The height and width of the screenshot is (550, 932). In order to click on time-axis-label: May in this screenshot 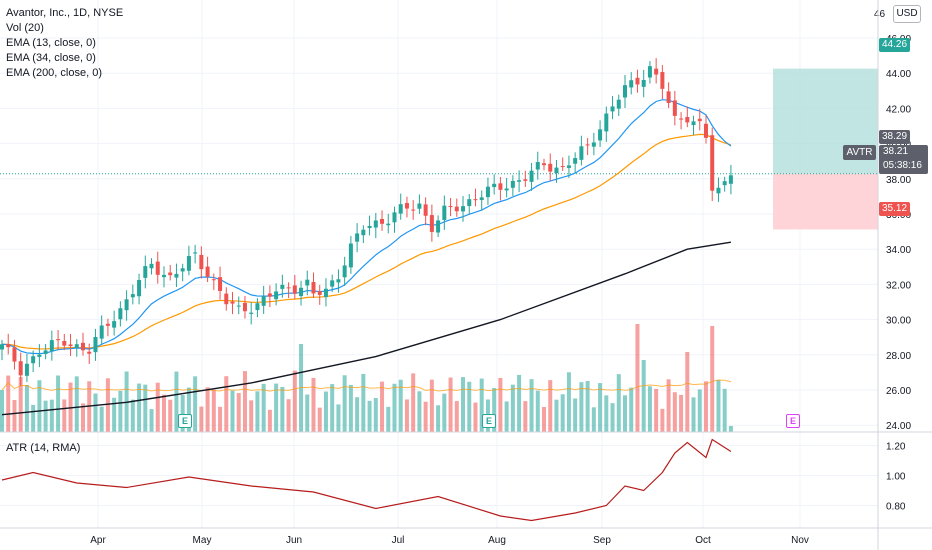, I will do `click(202, 540)`.